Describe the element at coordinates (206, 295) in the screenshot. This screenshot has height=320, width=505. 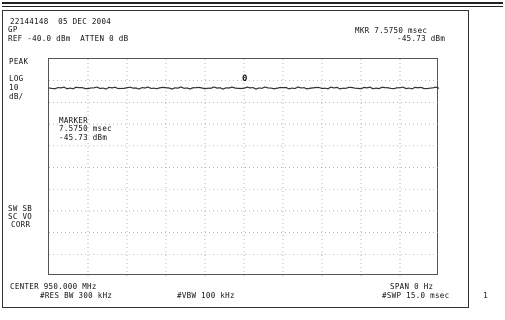
I see `video-bandwidth: #VBW 100 kHz` at that location.